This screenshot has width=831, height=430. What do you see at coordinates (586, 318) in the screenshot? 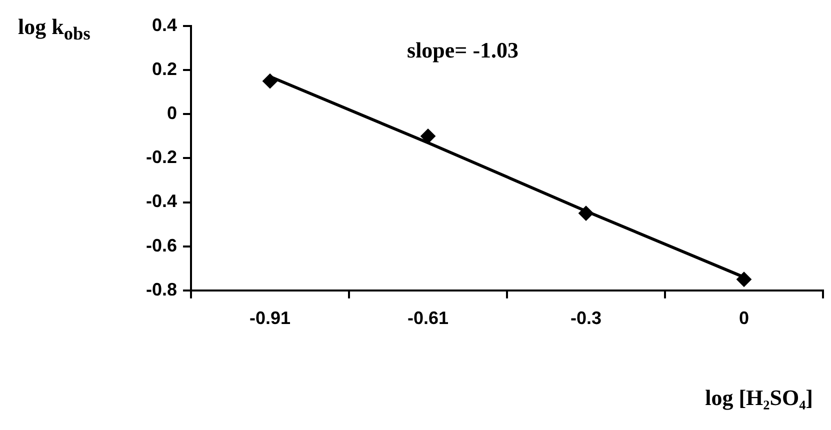
I see `x-tick-label: -0.3` at bounding box center [586, 318].